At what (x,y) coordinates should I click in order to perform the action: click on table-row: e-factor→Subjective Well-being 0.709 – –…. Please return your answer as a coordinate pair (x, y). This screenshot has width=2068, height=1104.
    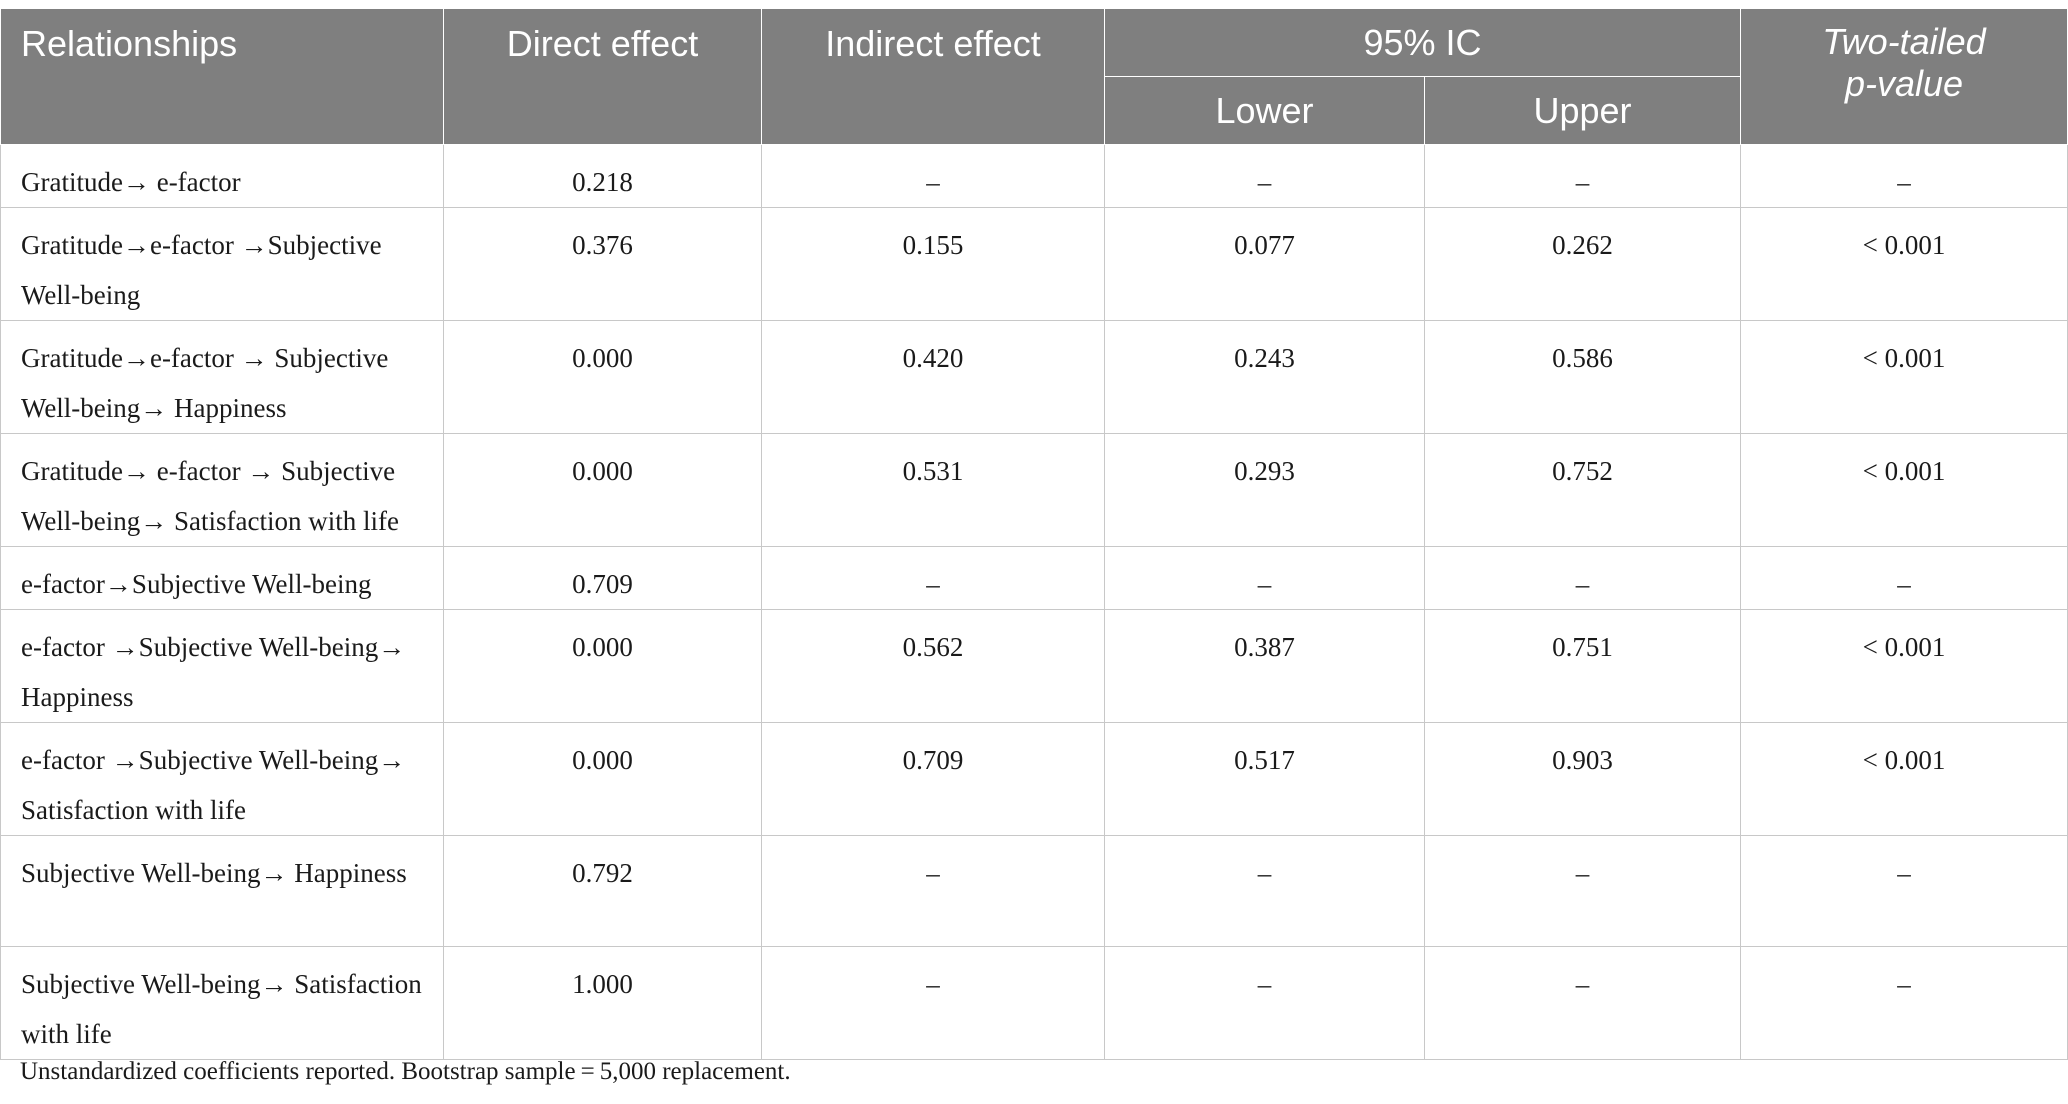
    Looking at the image, I should click on (1034, 578).